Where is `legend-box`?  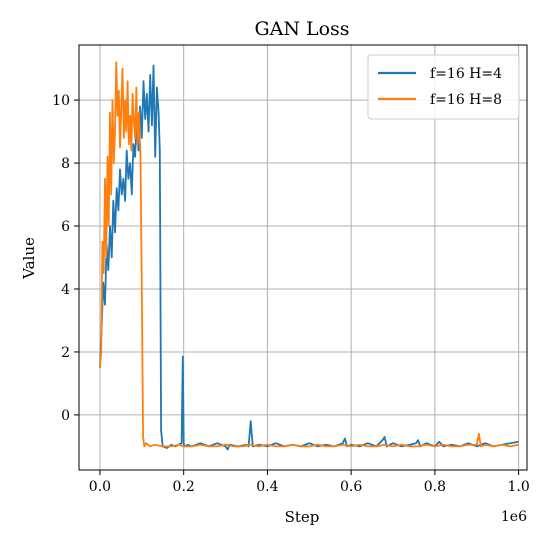
legend-box is located at coordinates (443, 87).